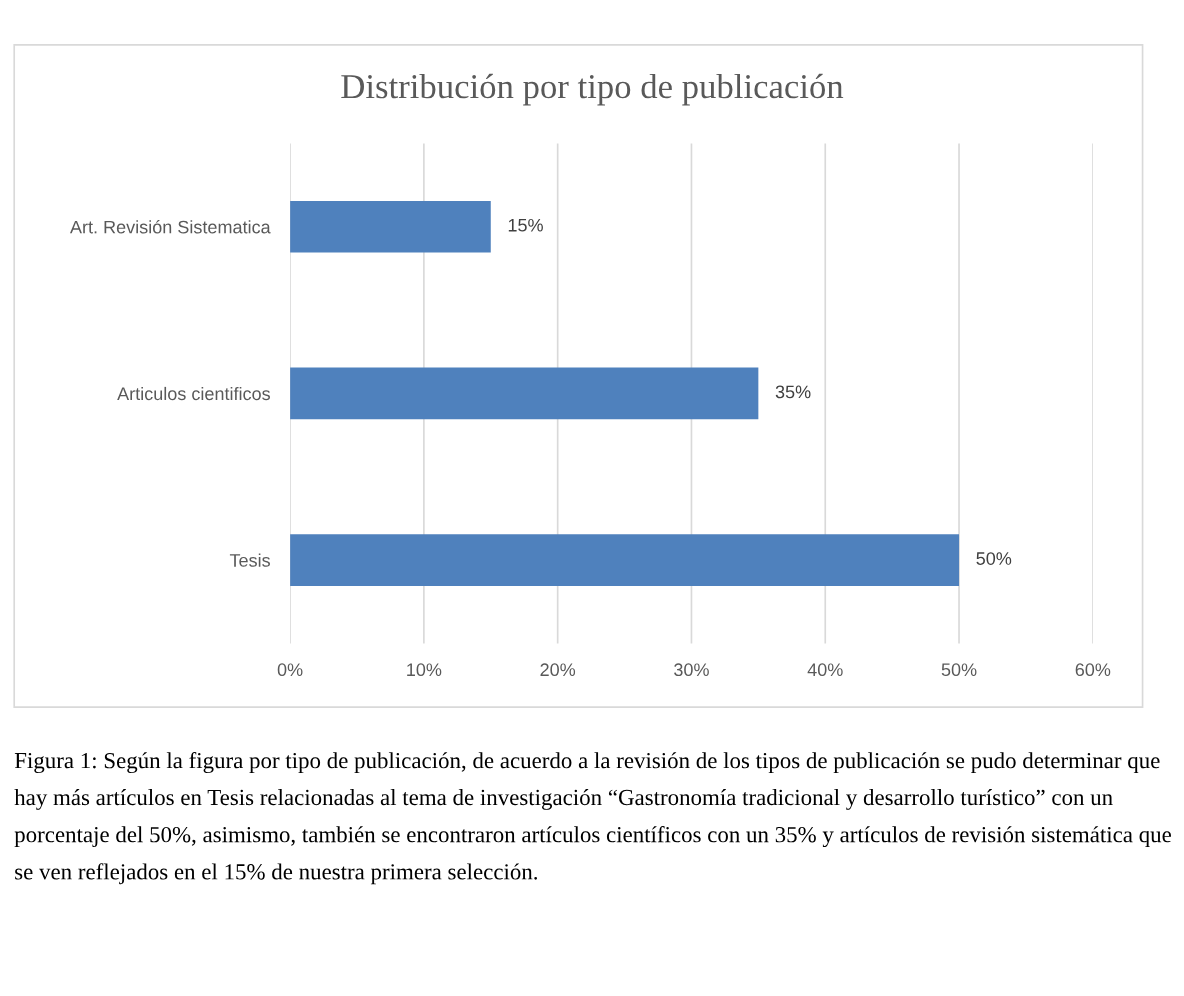 The height and width of the screenshot is (996, 1184). I want to click on x-tick-label: 60%, so click(1093, 670).